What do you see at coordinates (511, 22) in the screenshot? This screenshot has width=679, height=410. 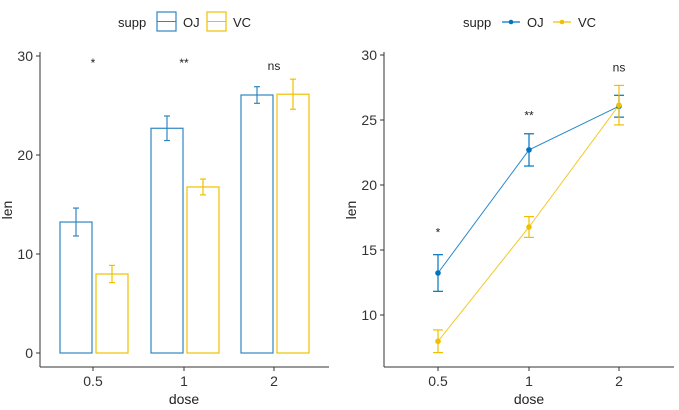 I see `legend-key-oj-point` at bounding box center [511, 22].